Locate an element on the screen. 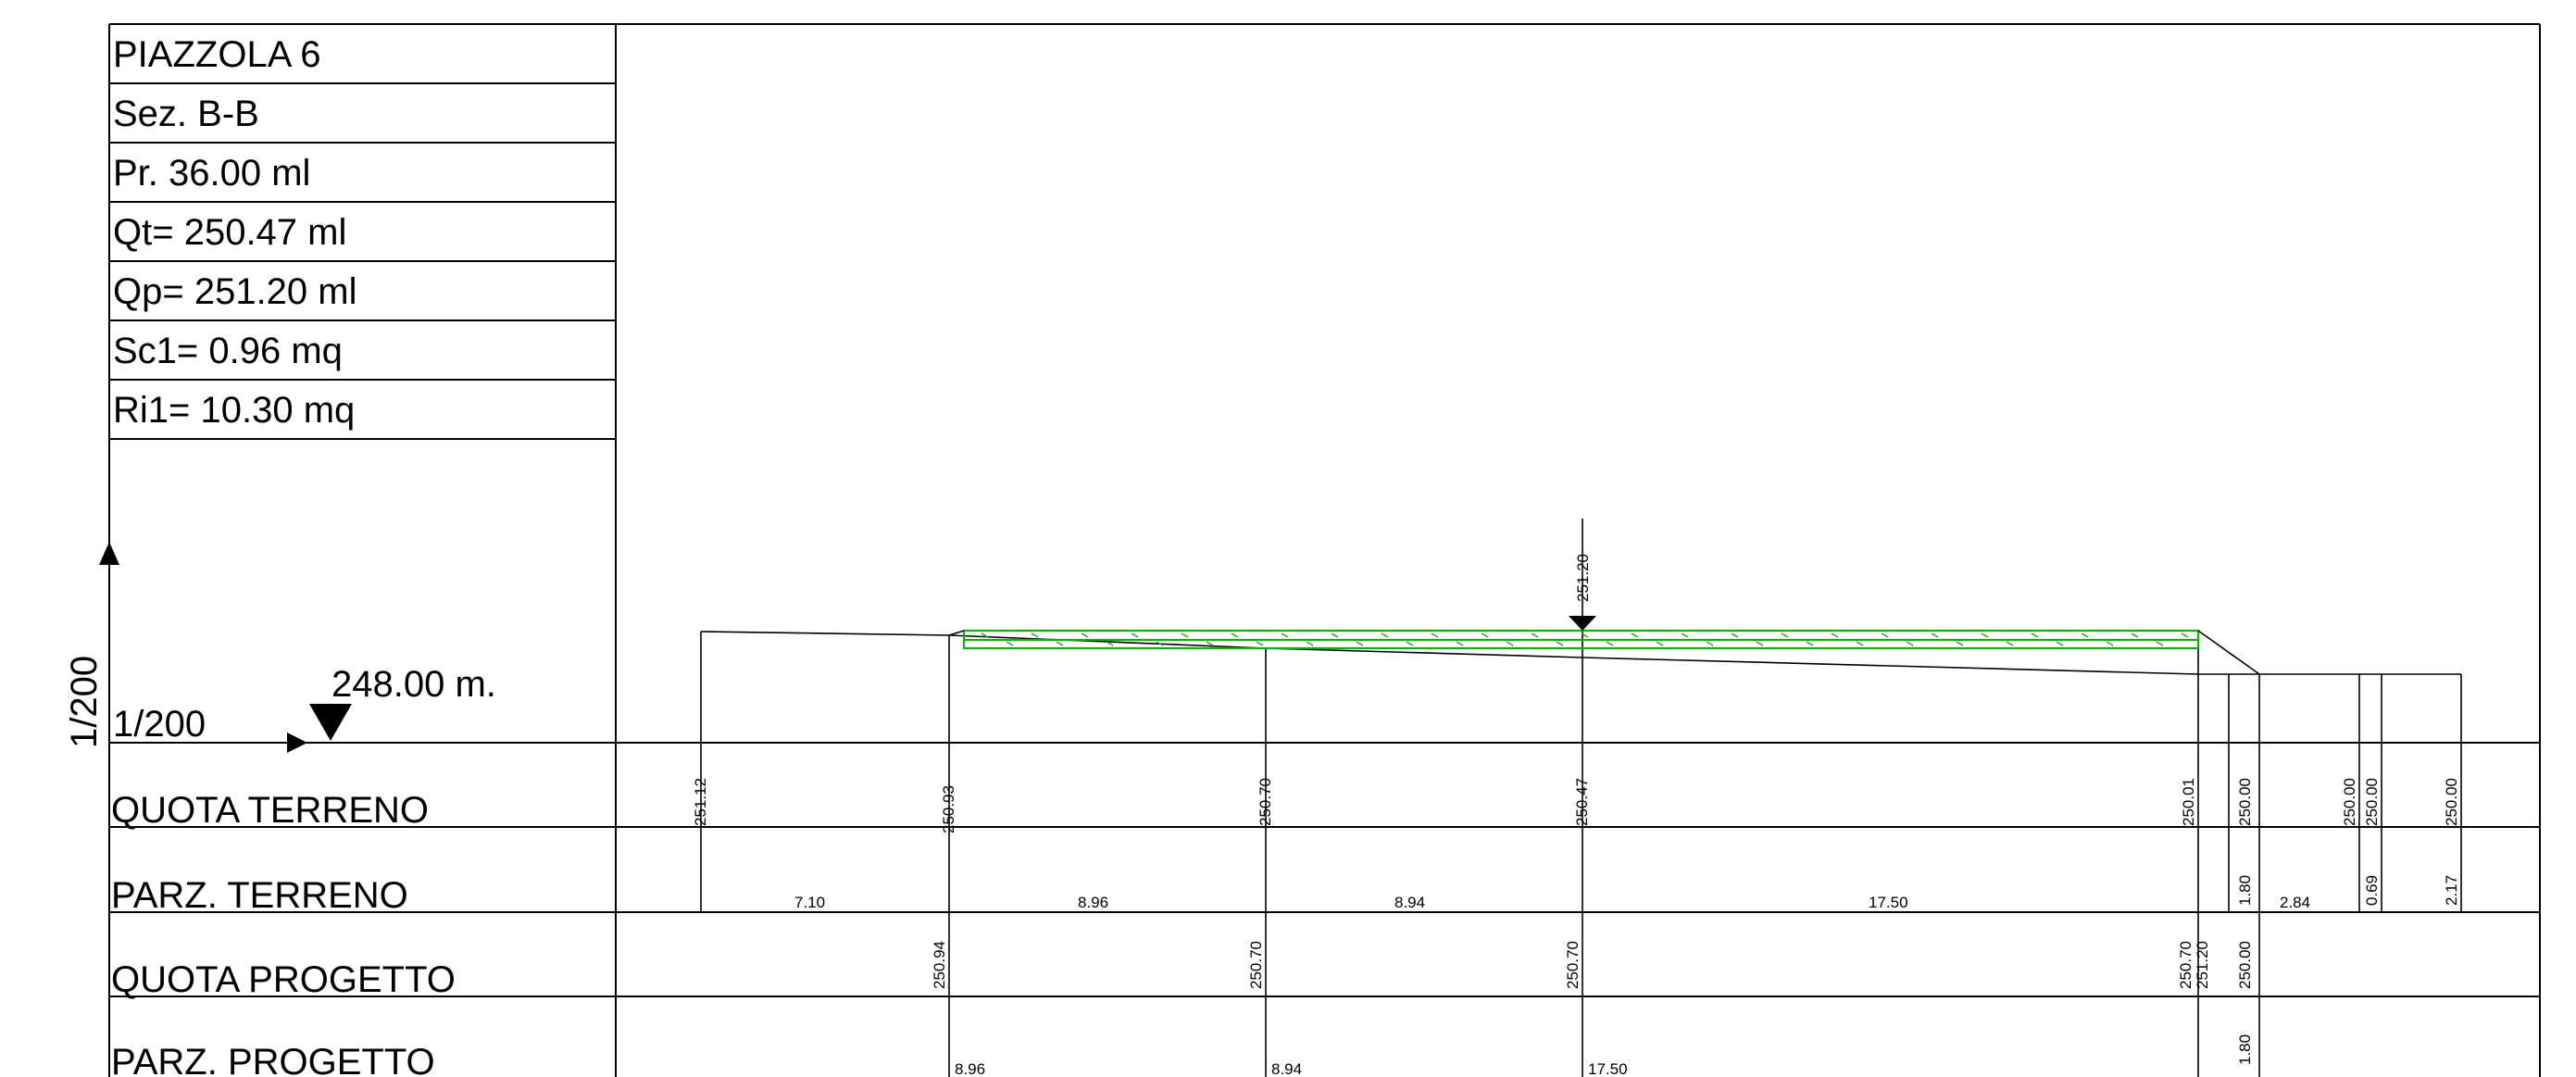  parz-terreno-value: 8.96 is located at coordinates (1093, 903).